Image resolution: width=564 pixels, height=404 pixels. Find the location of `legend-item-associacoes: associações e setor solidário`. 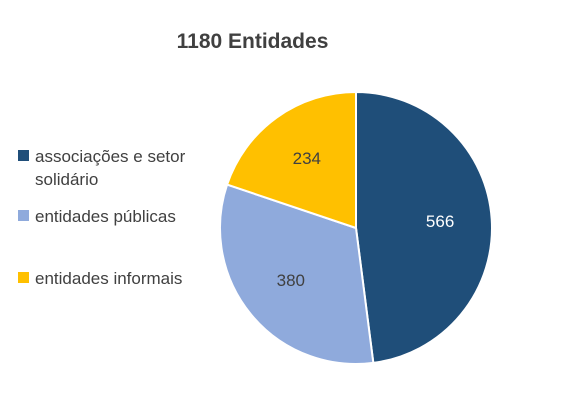

legend-item-associacoes: associações e setor solidário is located at coordinates (111, 168).